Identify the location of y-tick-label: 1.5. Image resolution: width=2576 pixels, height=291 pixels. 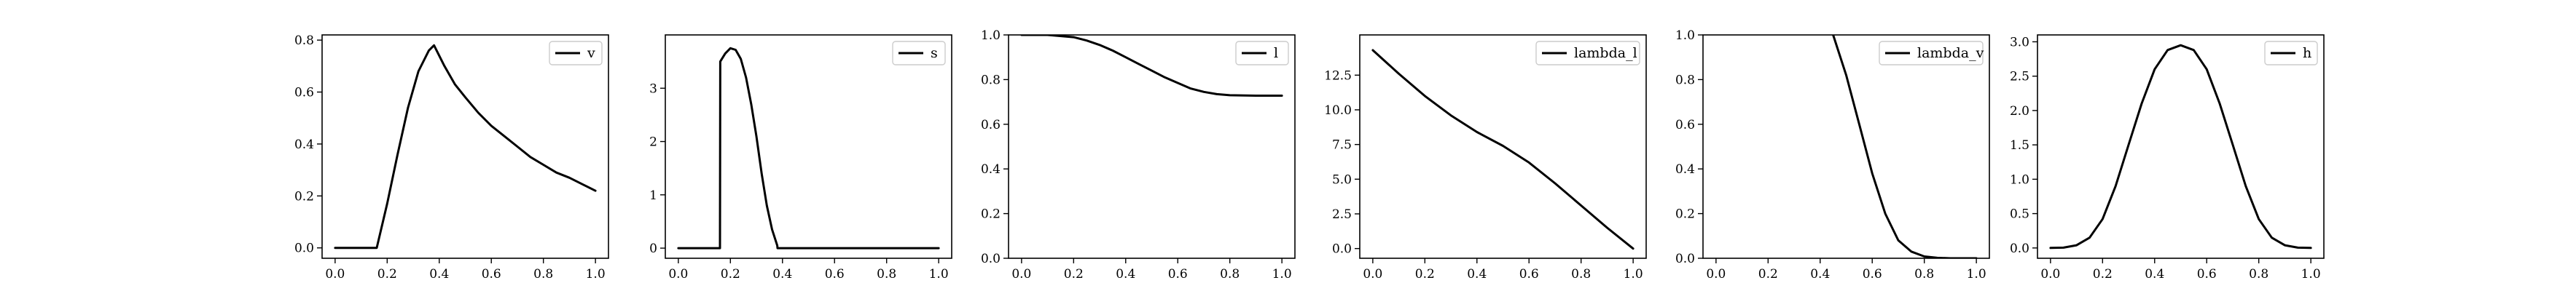
(2019, 145).